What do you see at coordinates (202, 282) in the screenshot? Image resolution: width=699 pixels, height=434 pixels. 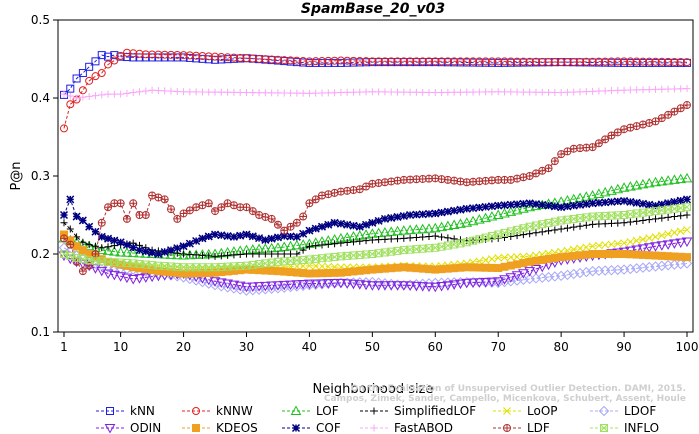 I see `point-ldof` at bounding box center [202, 282].